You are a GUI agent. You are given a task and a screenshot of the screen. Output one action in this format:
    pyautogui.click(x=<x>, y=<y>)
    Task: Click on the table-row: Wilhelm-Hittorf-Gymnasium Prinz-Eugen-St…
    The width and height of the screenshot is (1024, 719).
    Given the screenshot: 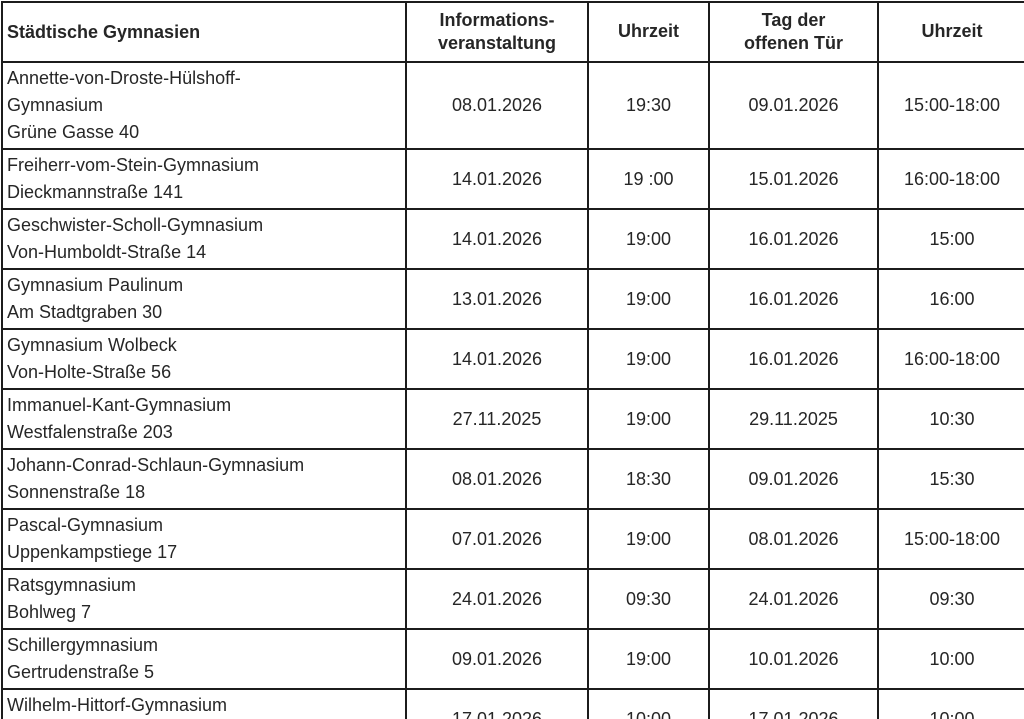 What is the action you would take?
    pyautogui.click(x=512, y=703)
    